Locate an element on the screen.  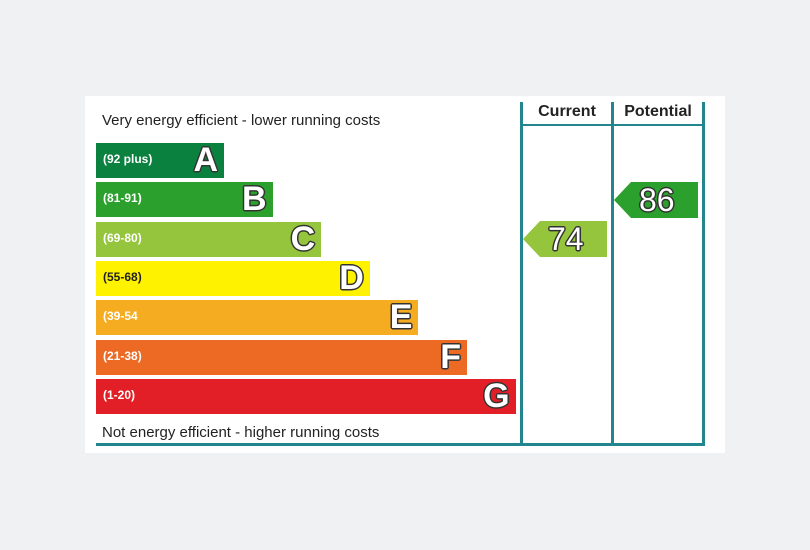
current-rating-value: 74 is located at coordinates (566, 239).